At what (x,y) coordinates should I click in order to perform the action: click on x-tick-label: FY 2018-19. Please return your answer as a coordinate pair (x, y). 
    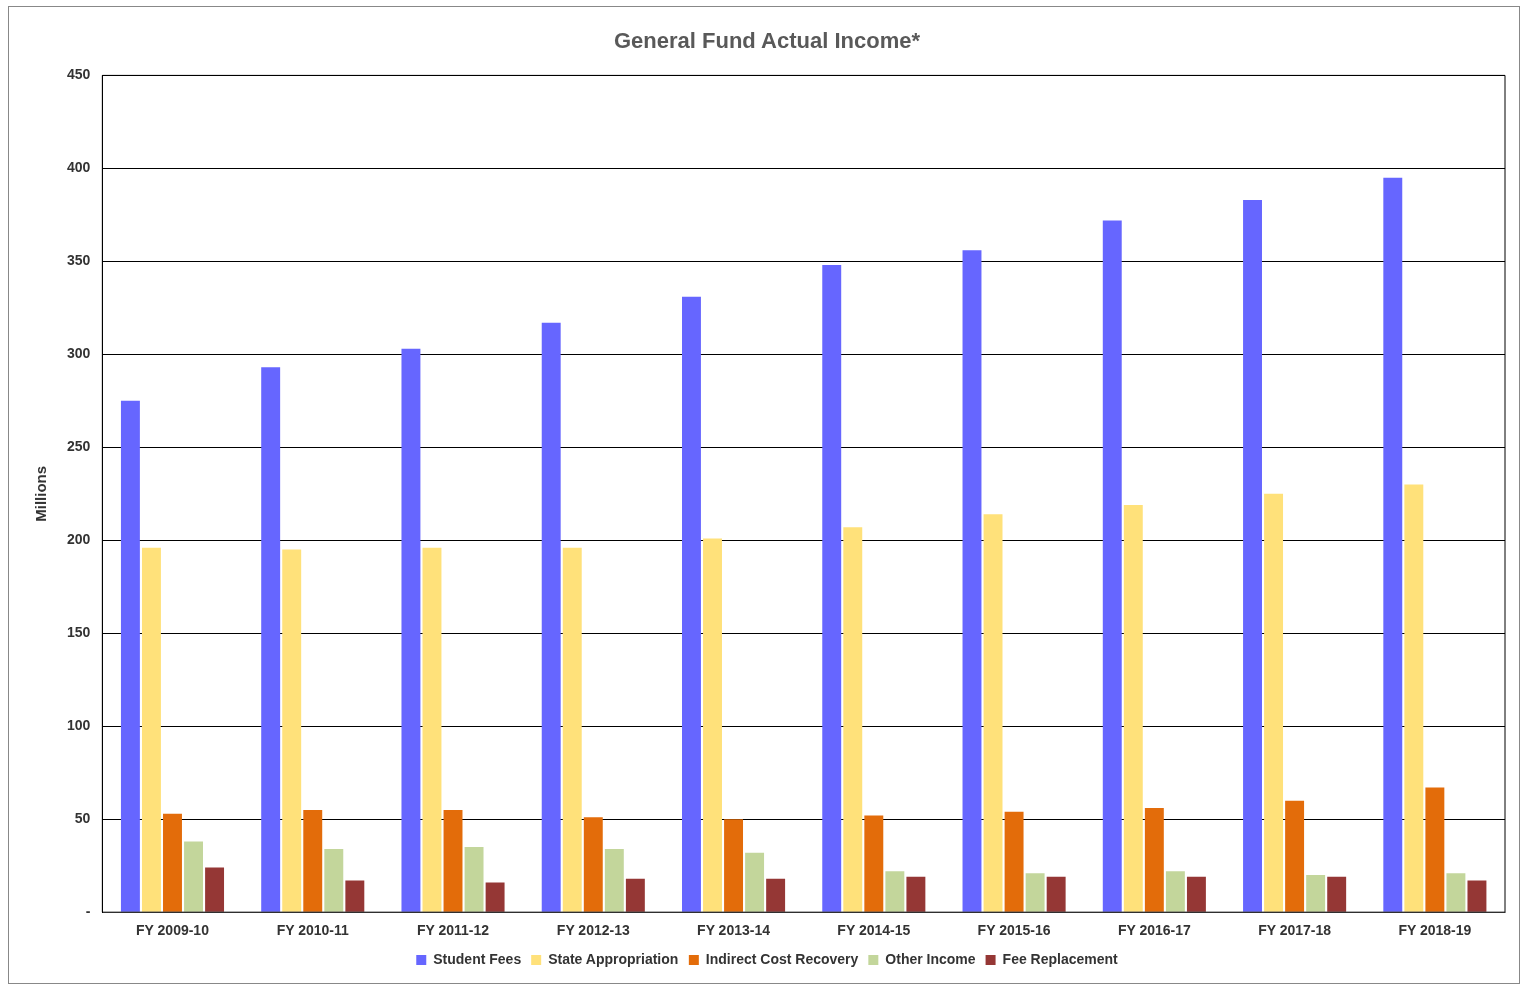
    Looking at the image, I should click on (1435, 930).